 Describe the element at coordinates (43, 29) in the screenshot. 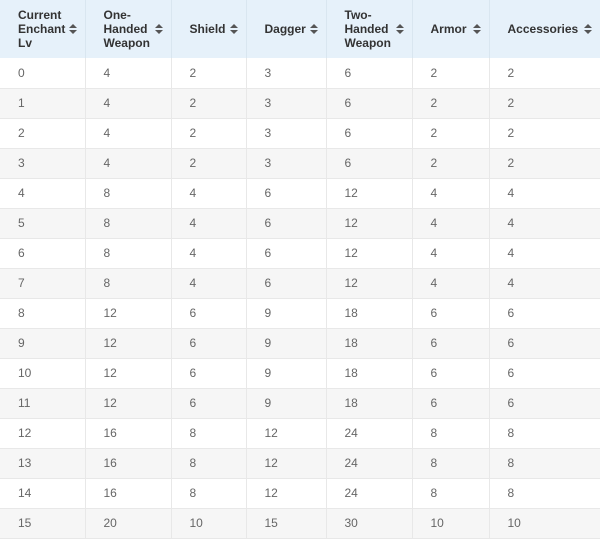

I see `column-header: Current Enchant Lv` at that location.